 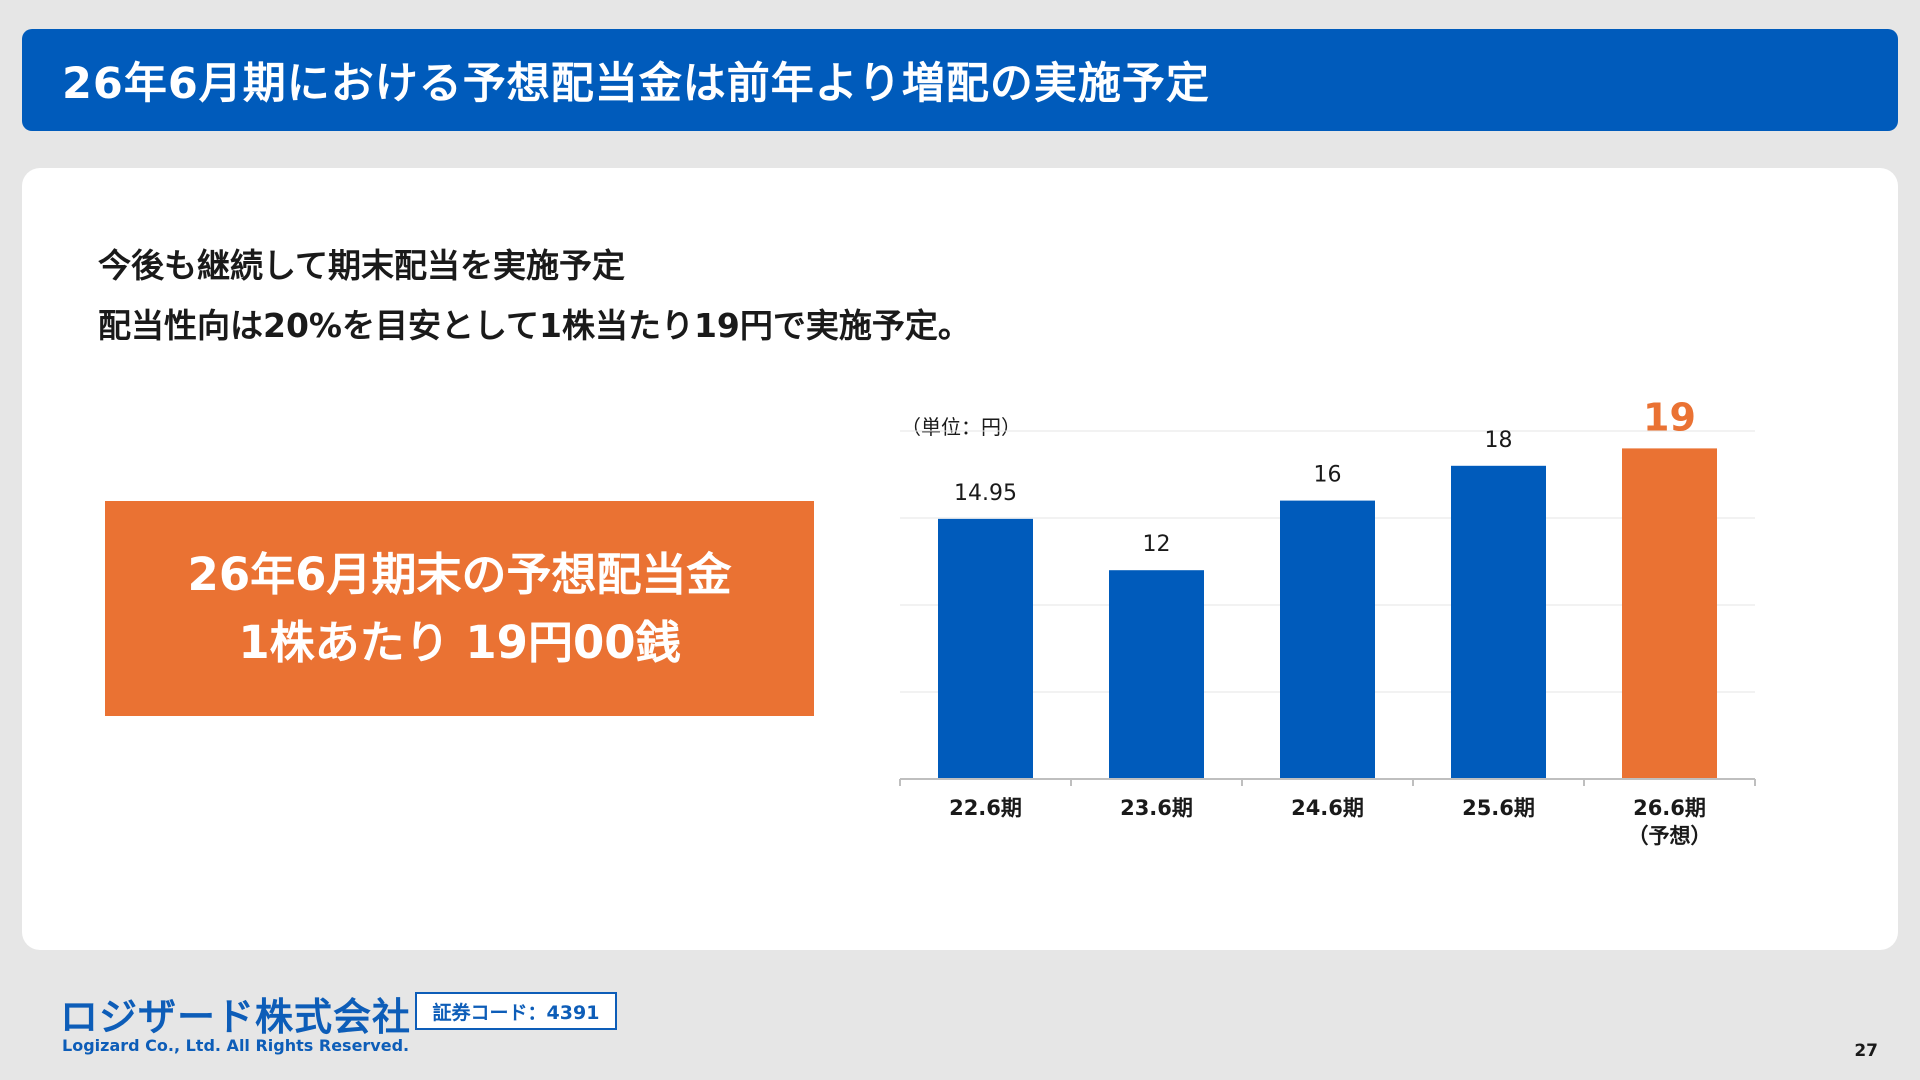 I want to click on value-label: 19, so click(x=1669, y=417).